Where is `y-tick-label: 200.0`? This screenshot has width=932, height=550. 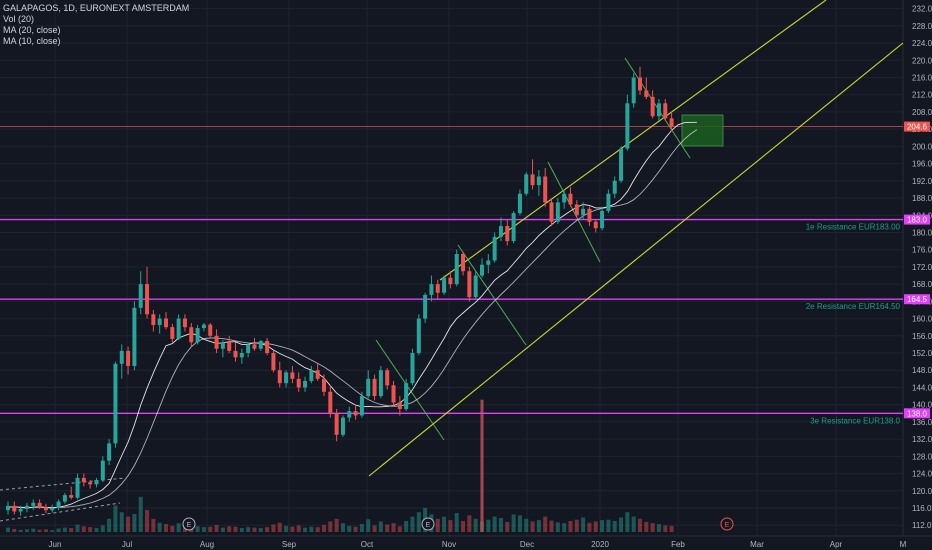 y-tick-label: 200.0 is located at coordinates (922, 146).